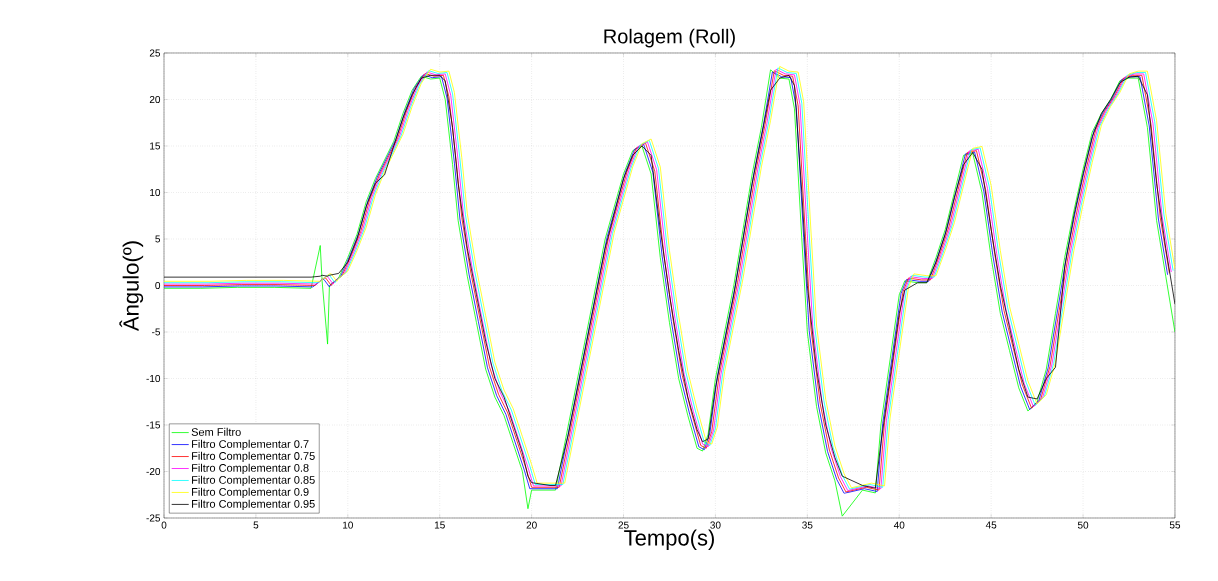 The height and width of the screenshot is (581, 1218). What do you see at coordinates (256, 525) in the screenshot?
I see `x-tick-label: 5` at bounding box center [256, 525].